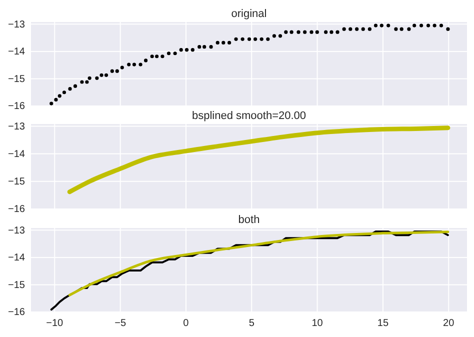  I want to click on x-tick-label: 10, so click(318, 324).